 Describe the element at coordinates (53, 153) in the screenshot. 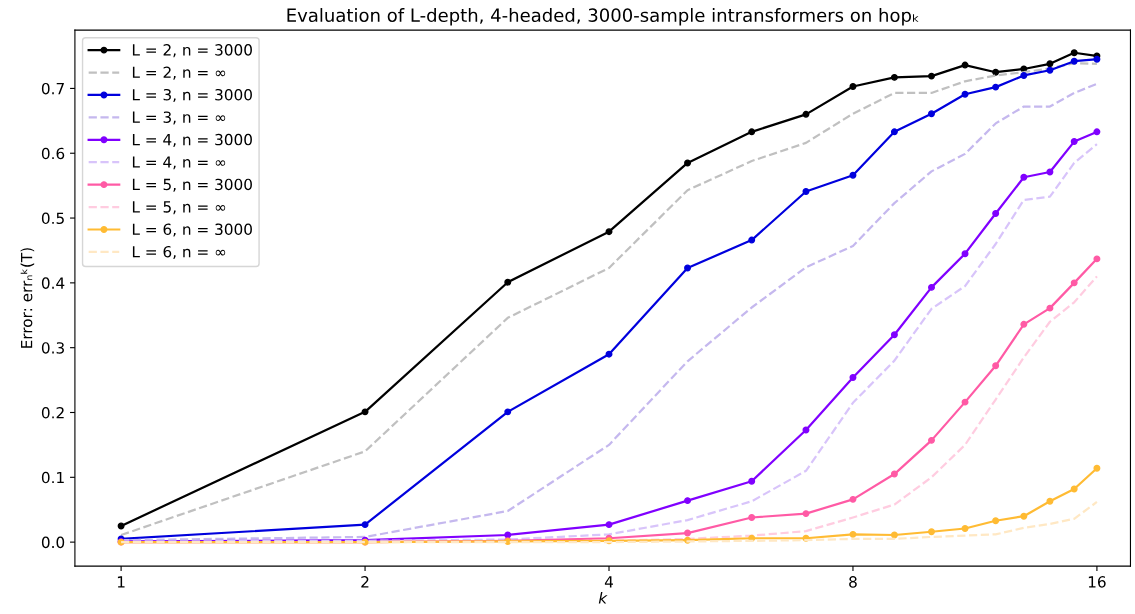

I see `y-tick-label: 0.6` at that location.